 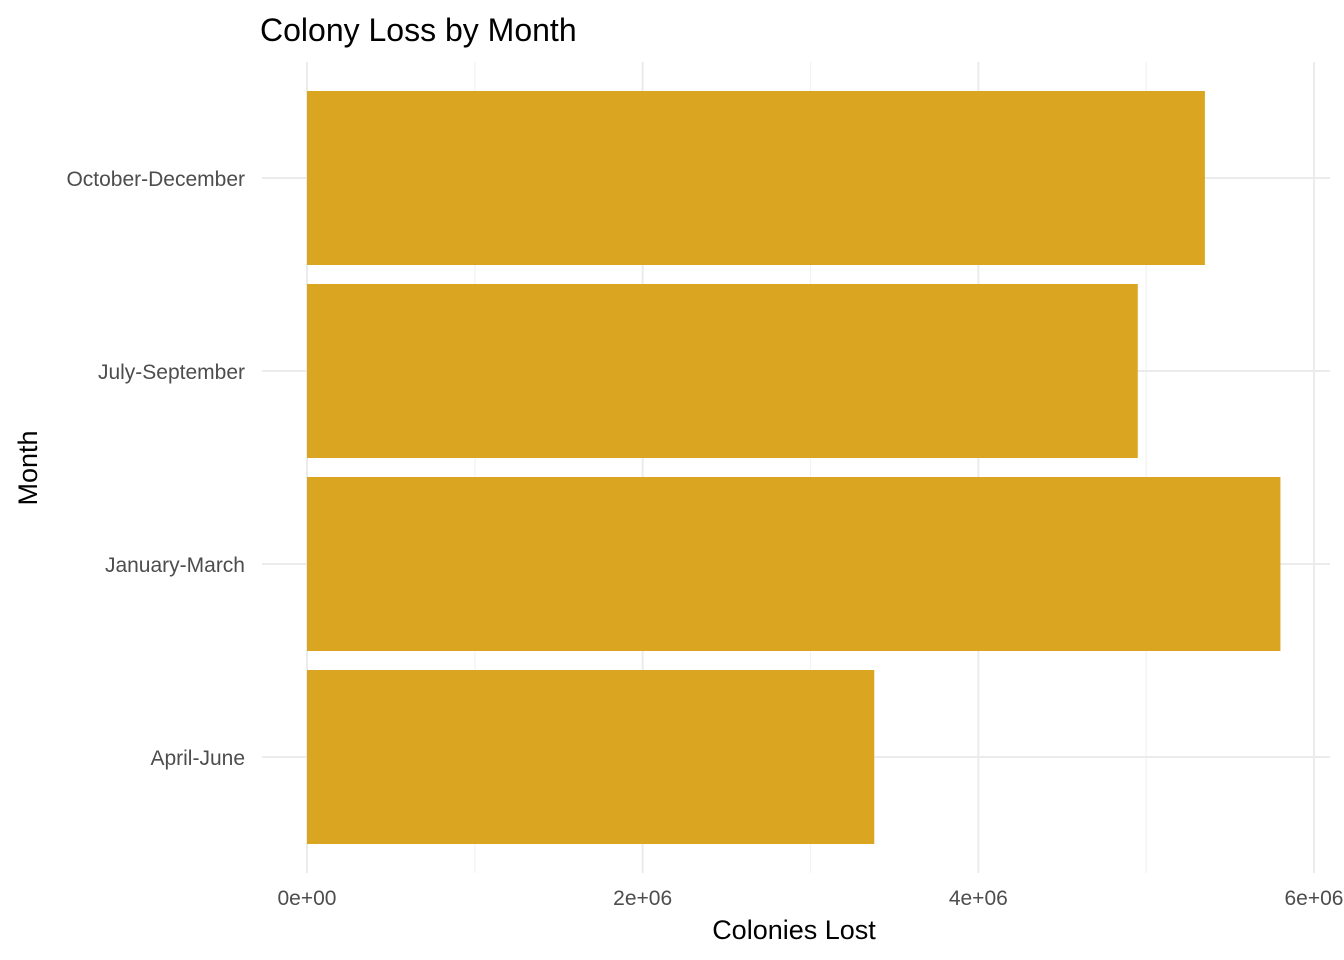 I want to click on bar-october-december, so click(x=756, y=178).